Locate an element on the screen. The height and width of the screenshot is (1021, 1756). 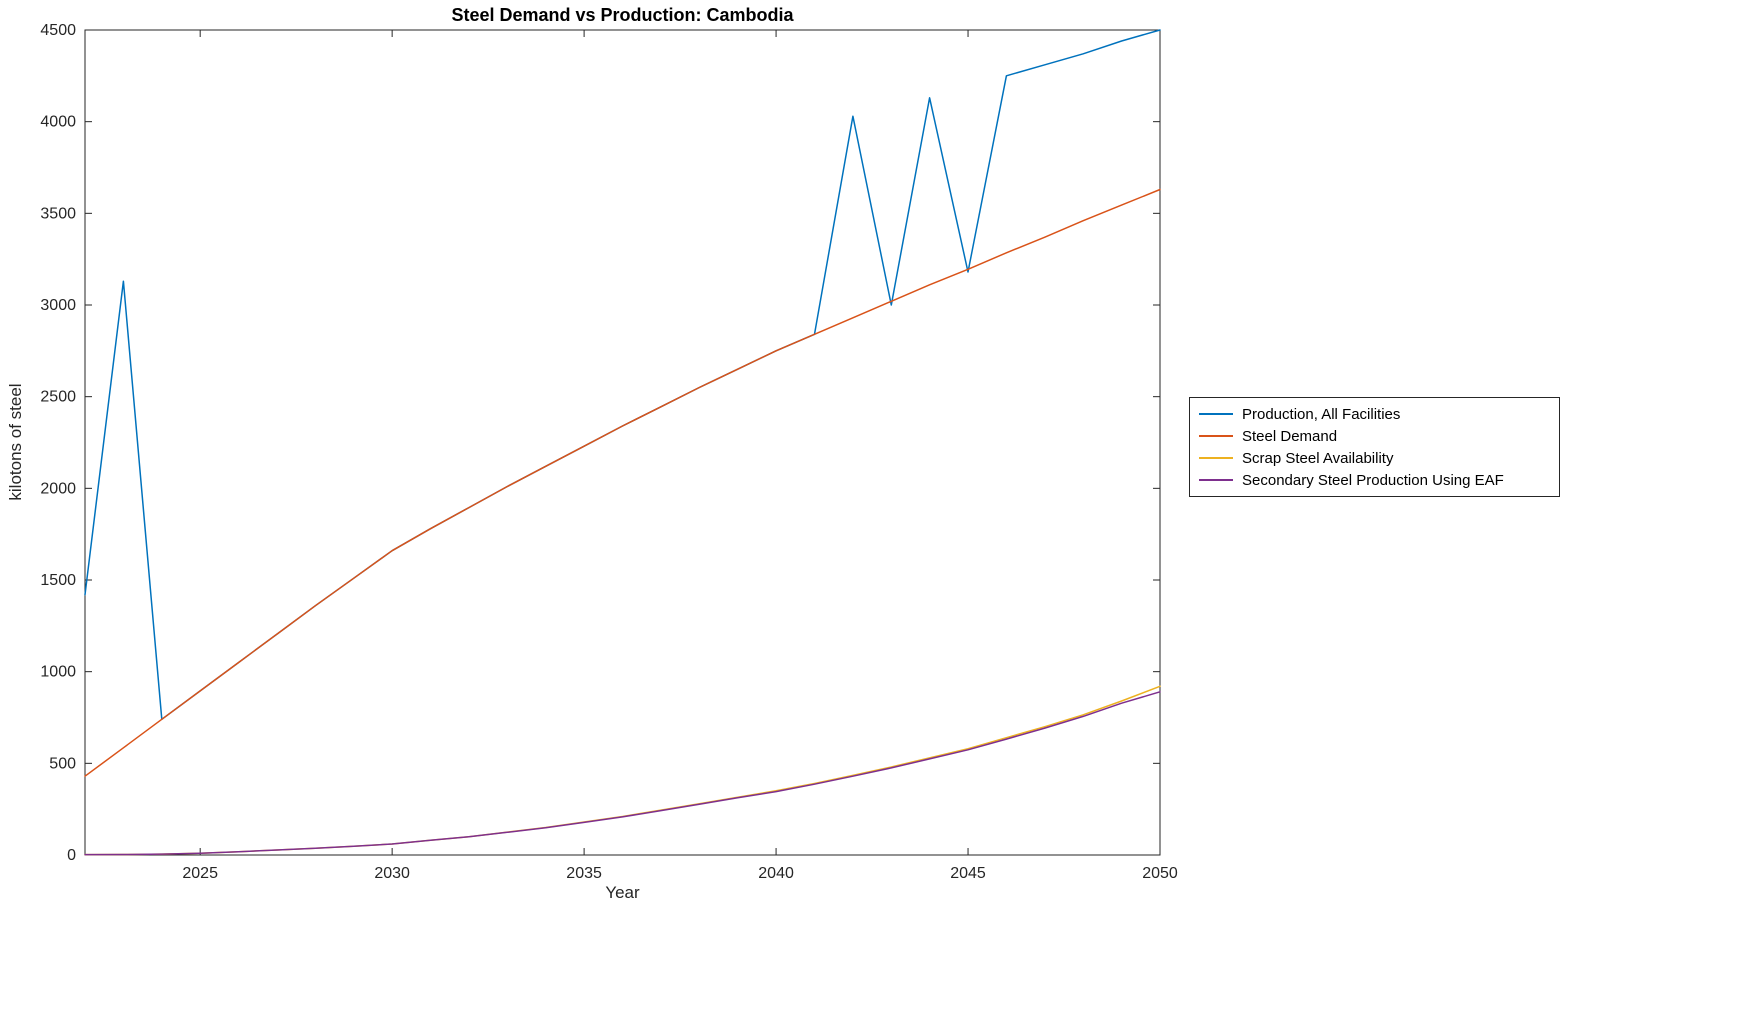
y-tick-label: 3000 is located at coordinates (58, 305).